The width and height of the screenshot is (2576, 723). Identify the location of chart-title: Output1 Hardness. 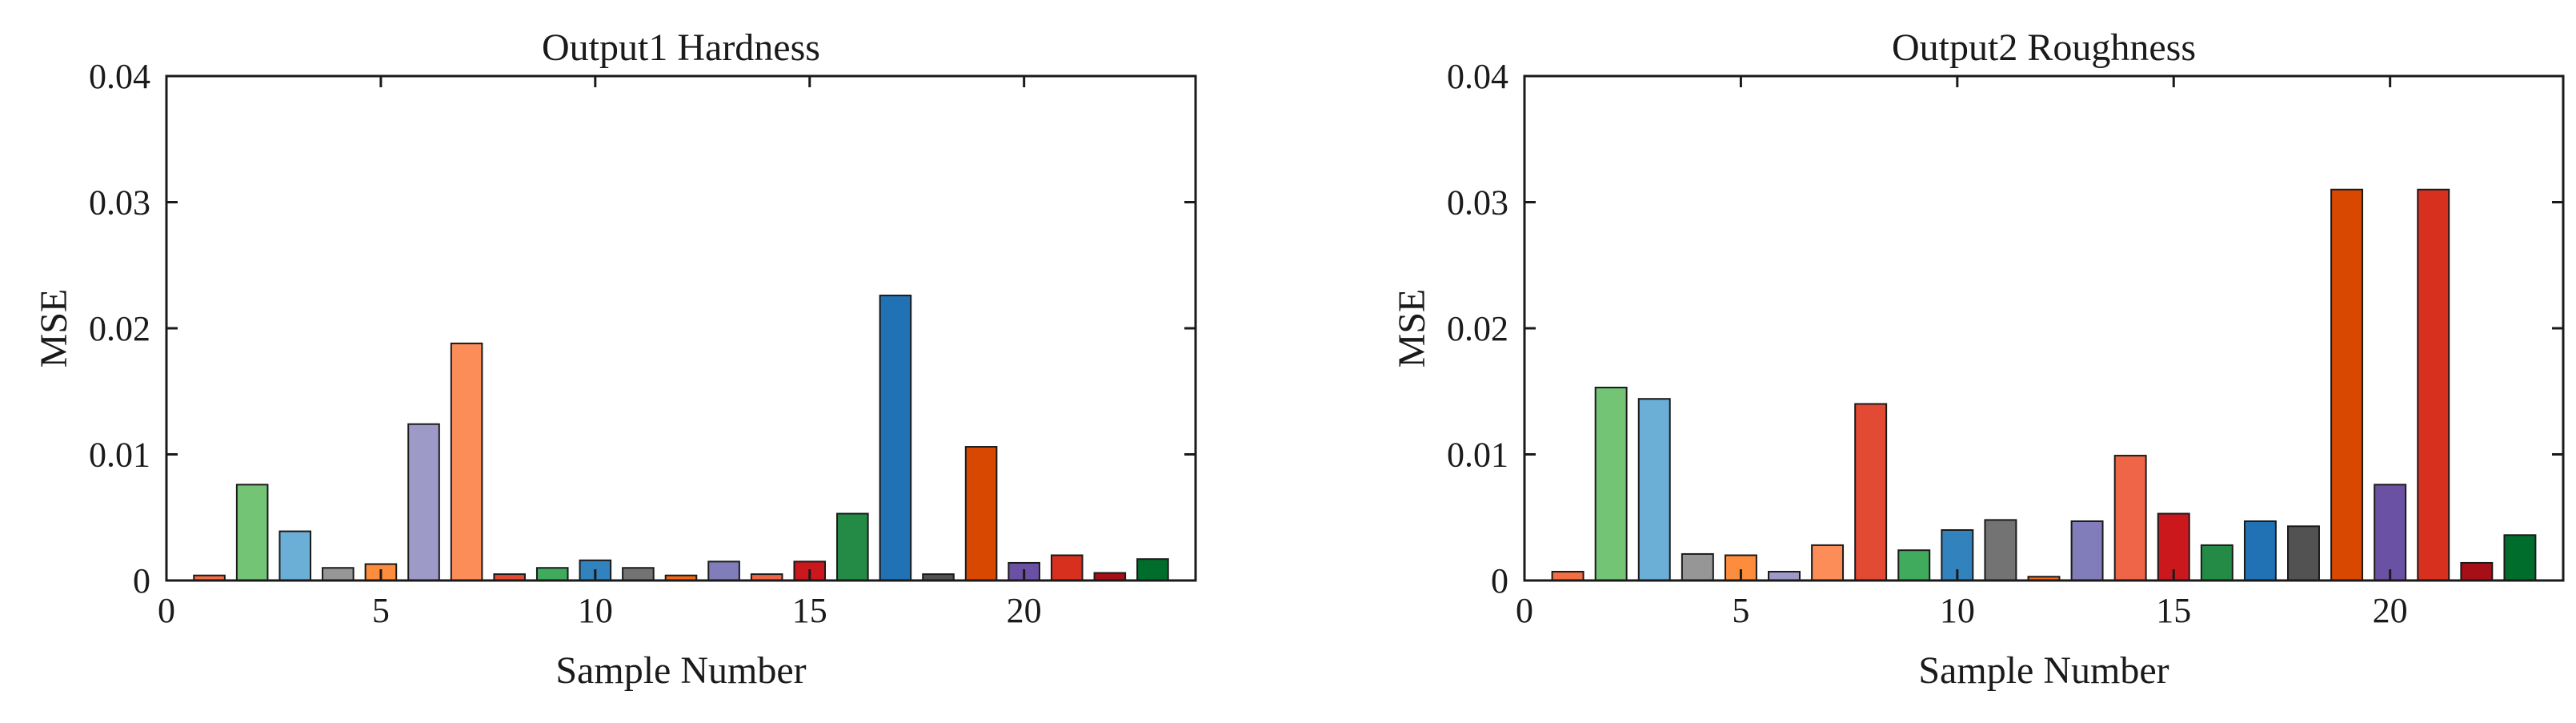
(681, 47).